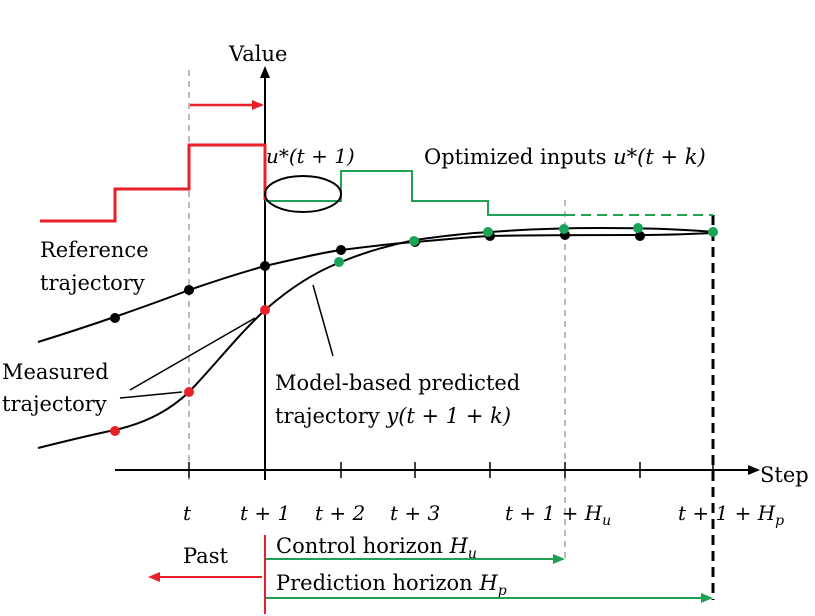  What do you see at coordinates (451, 470) in the screenshot?
I see `x-ticks` at bounding box center [451, 470].